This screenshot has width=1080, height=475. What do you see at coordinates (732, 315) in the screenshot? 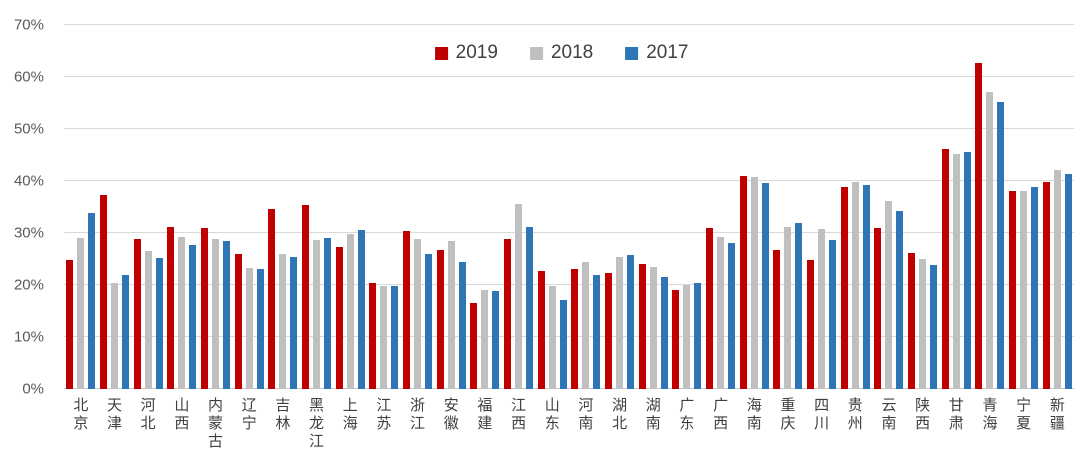
I see `bar-19-2017` at bounding box center [732, 315].